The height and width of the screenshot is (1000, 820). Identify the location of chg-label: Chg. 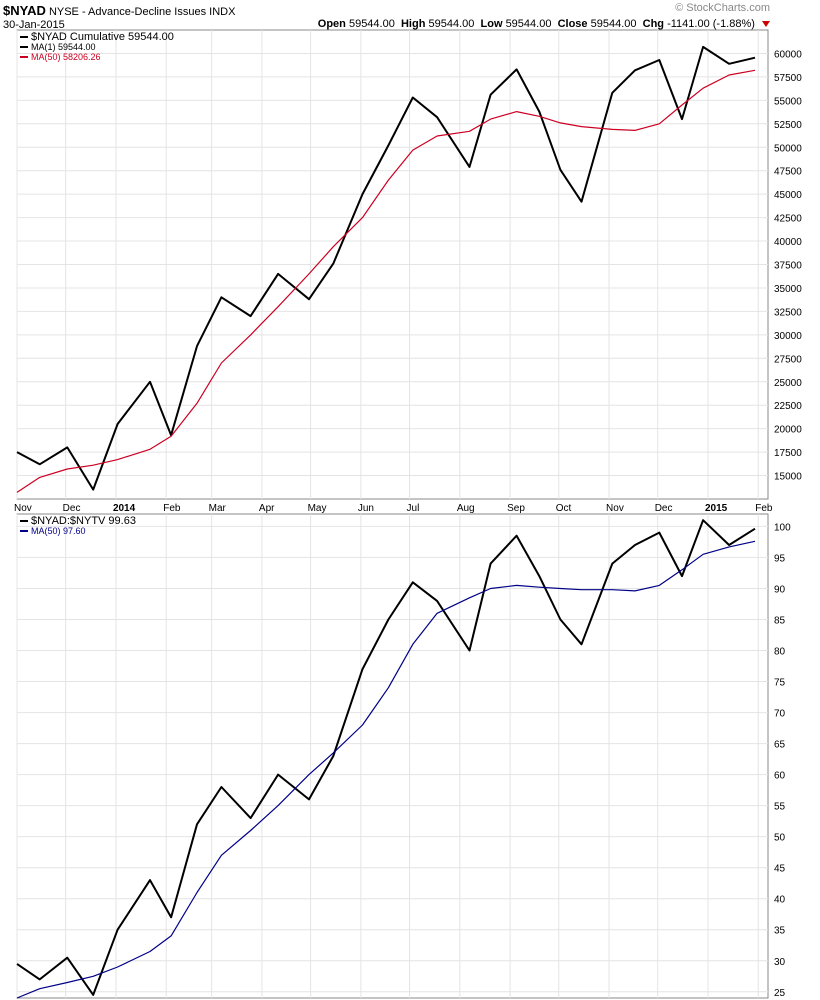
(653, 24).